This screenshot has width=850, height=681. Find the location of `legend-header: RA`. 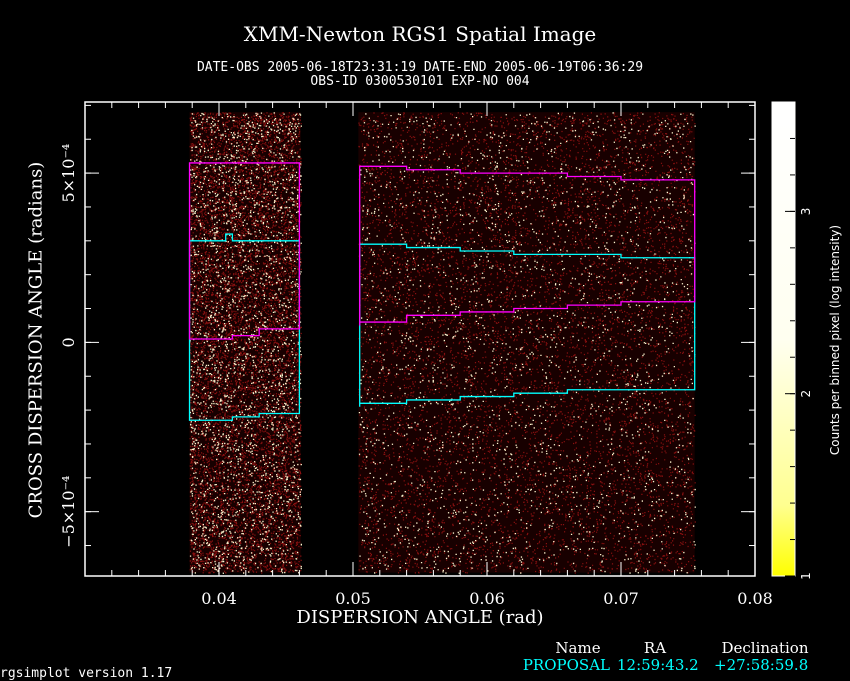

legend-header: RA is located at coordinates (655, 648).